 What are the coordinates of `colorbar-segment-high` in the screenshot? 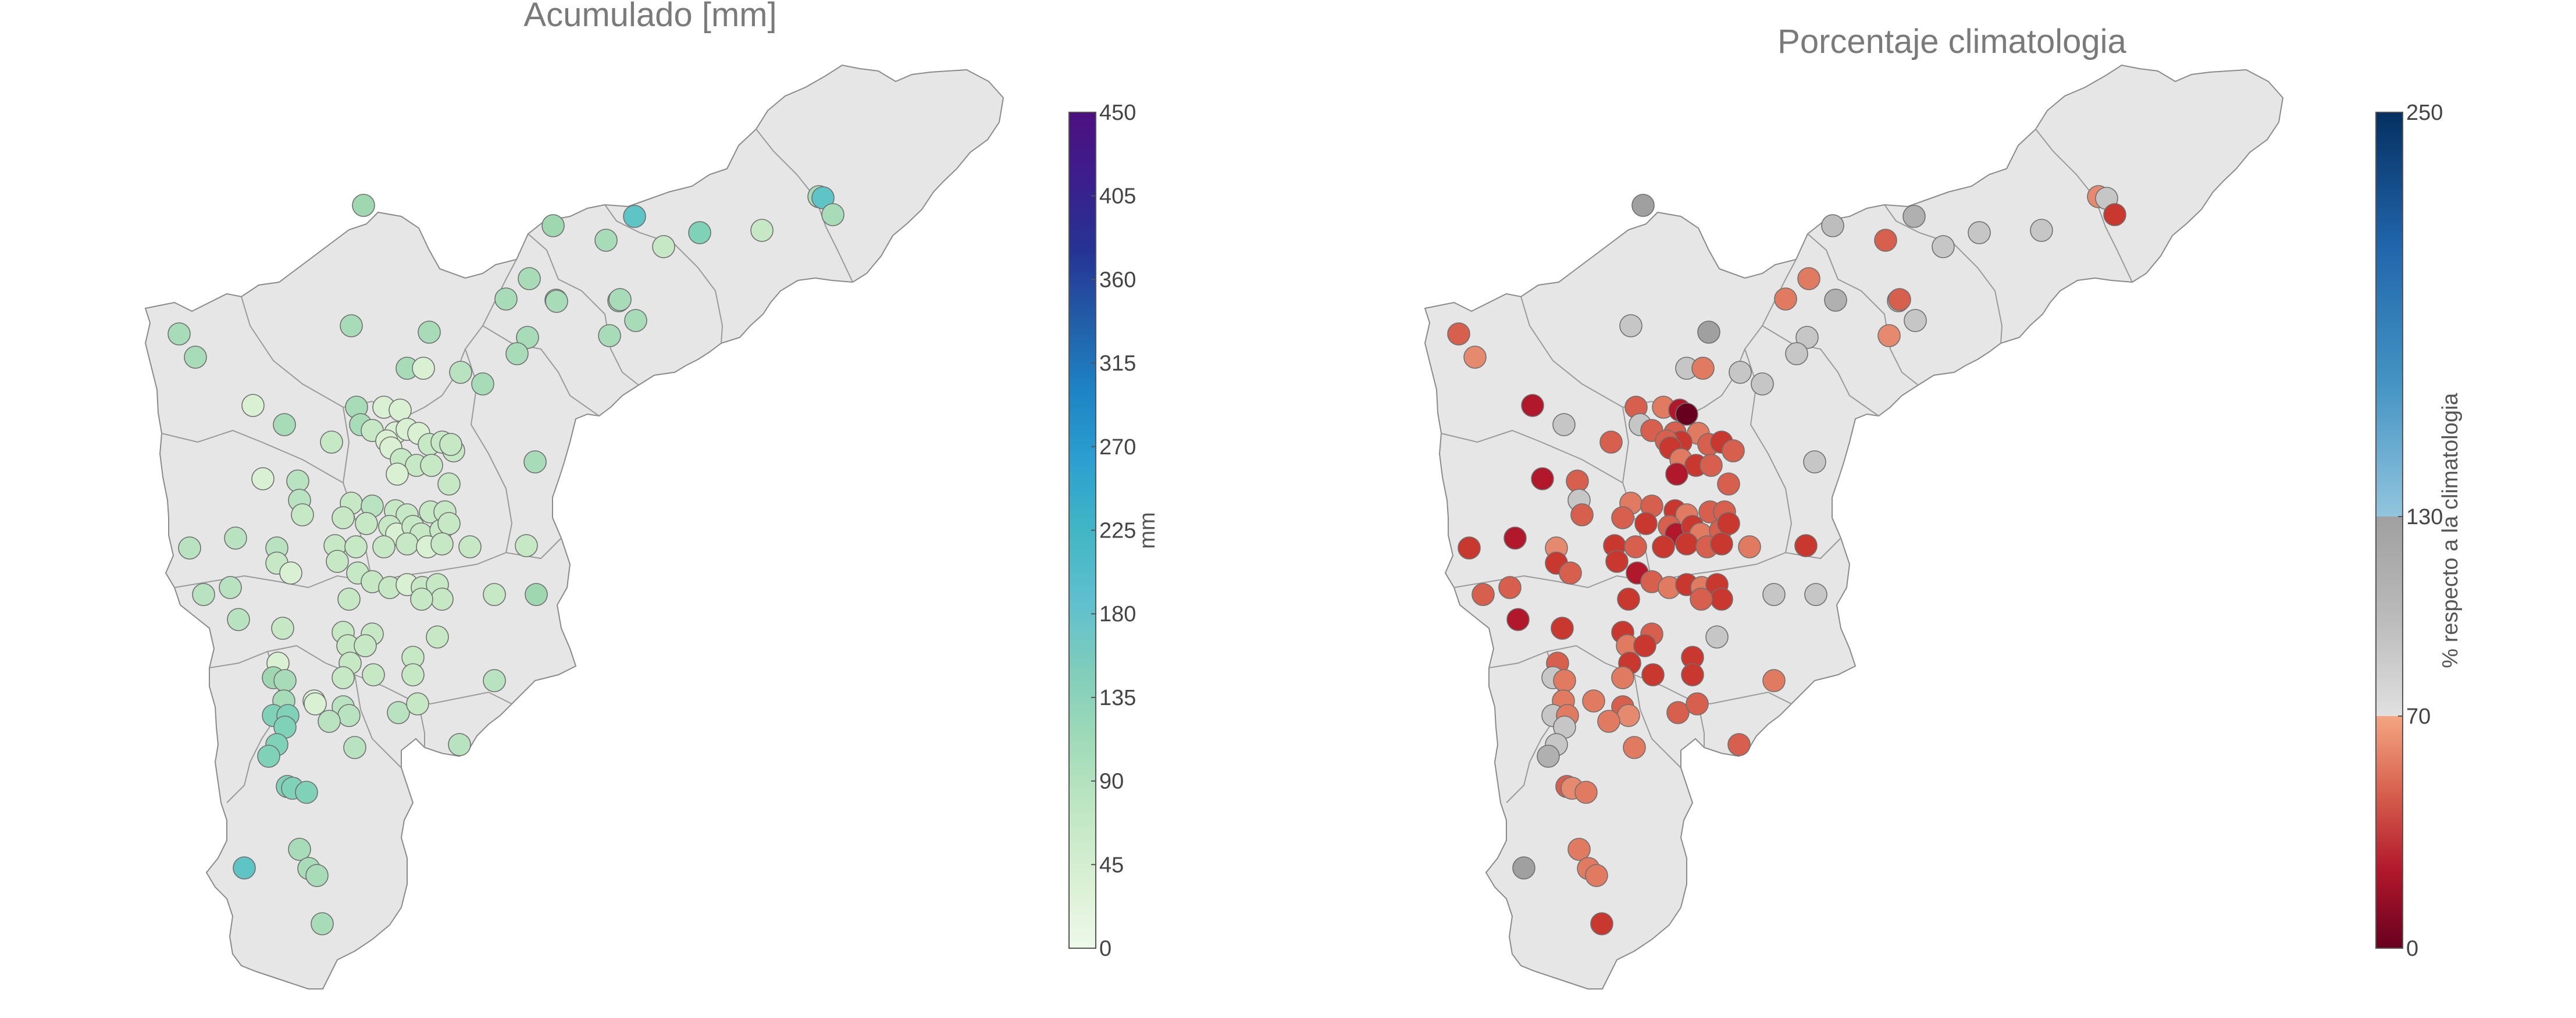 It's located at (2389, 314).